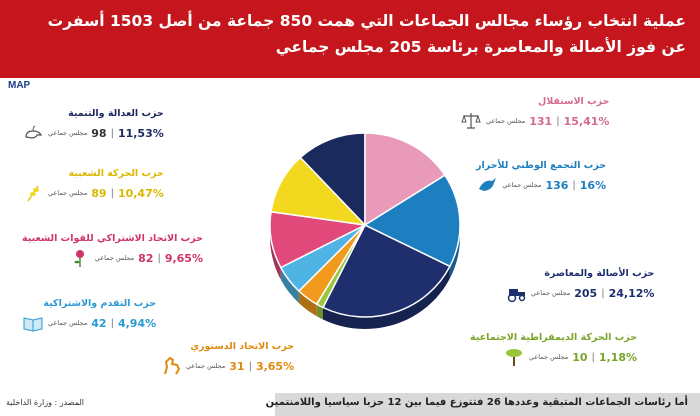 The image size is (700, 416). Describe the element at coordinates (586, 121) in the screenshot. I see `party-percent-istiqlal: 15,41%` at that location.